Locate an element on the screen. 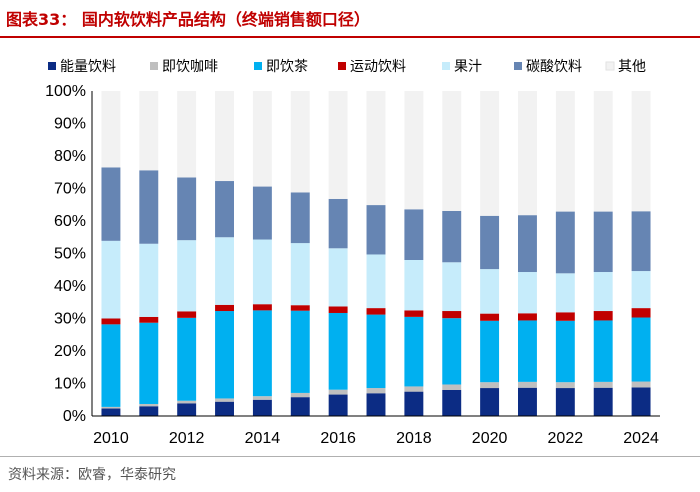 The width and height of the screenshot is (700, 492). legend-label: 碳酸饮料 is located at coordinates (554, 67).